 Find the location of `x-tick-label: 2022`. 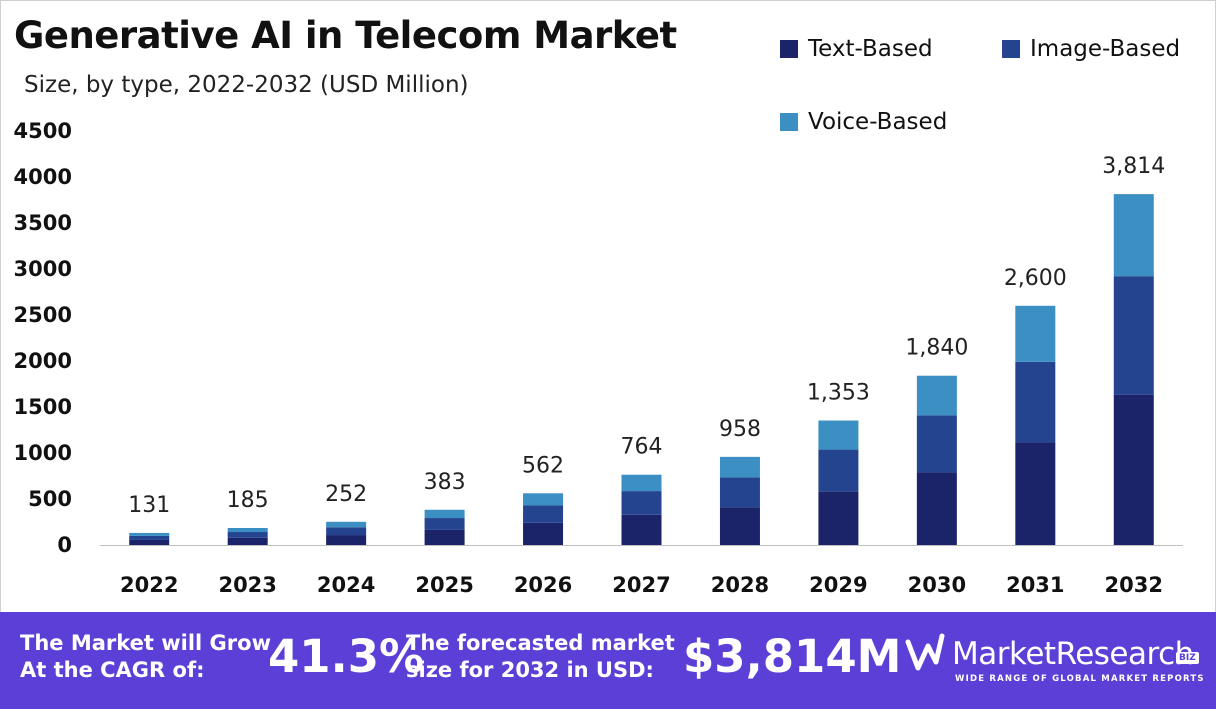

x-tick-label: 2022 is located at coordinates (149, 585).